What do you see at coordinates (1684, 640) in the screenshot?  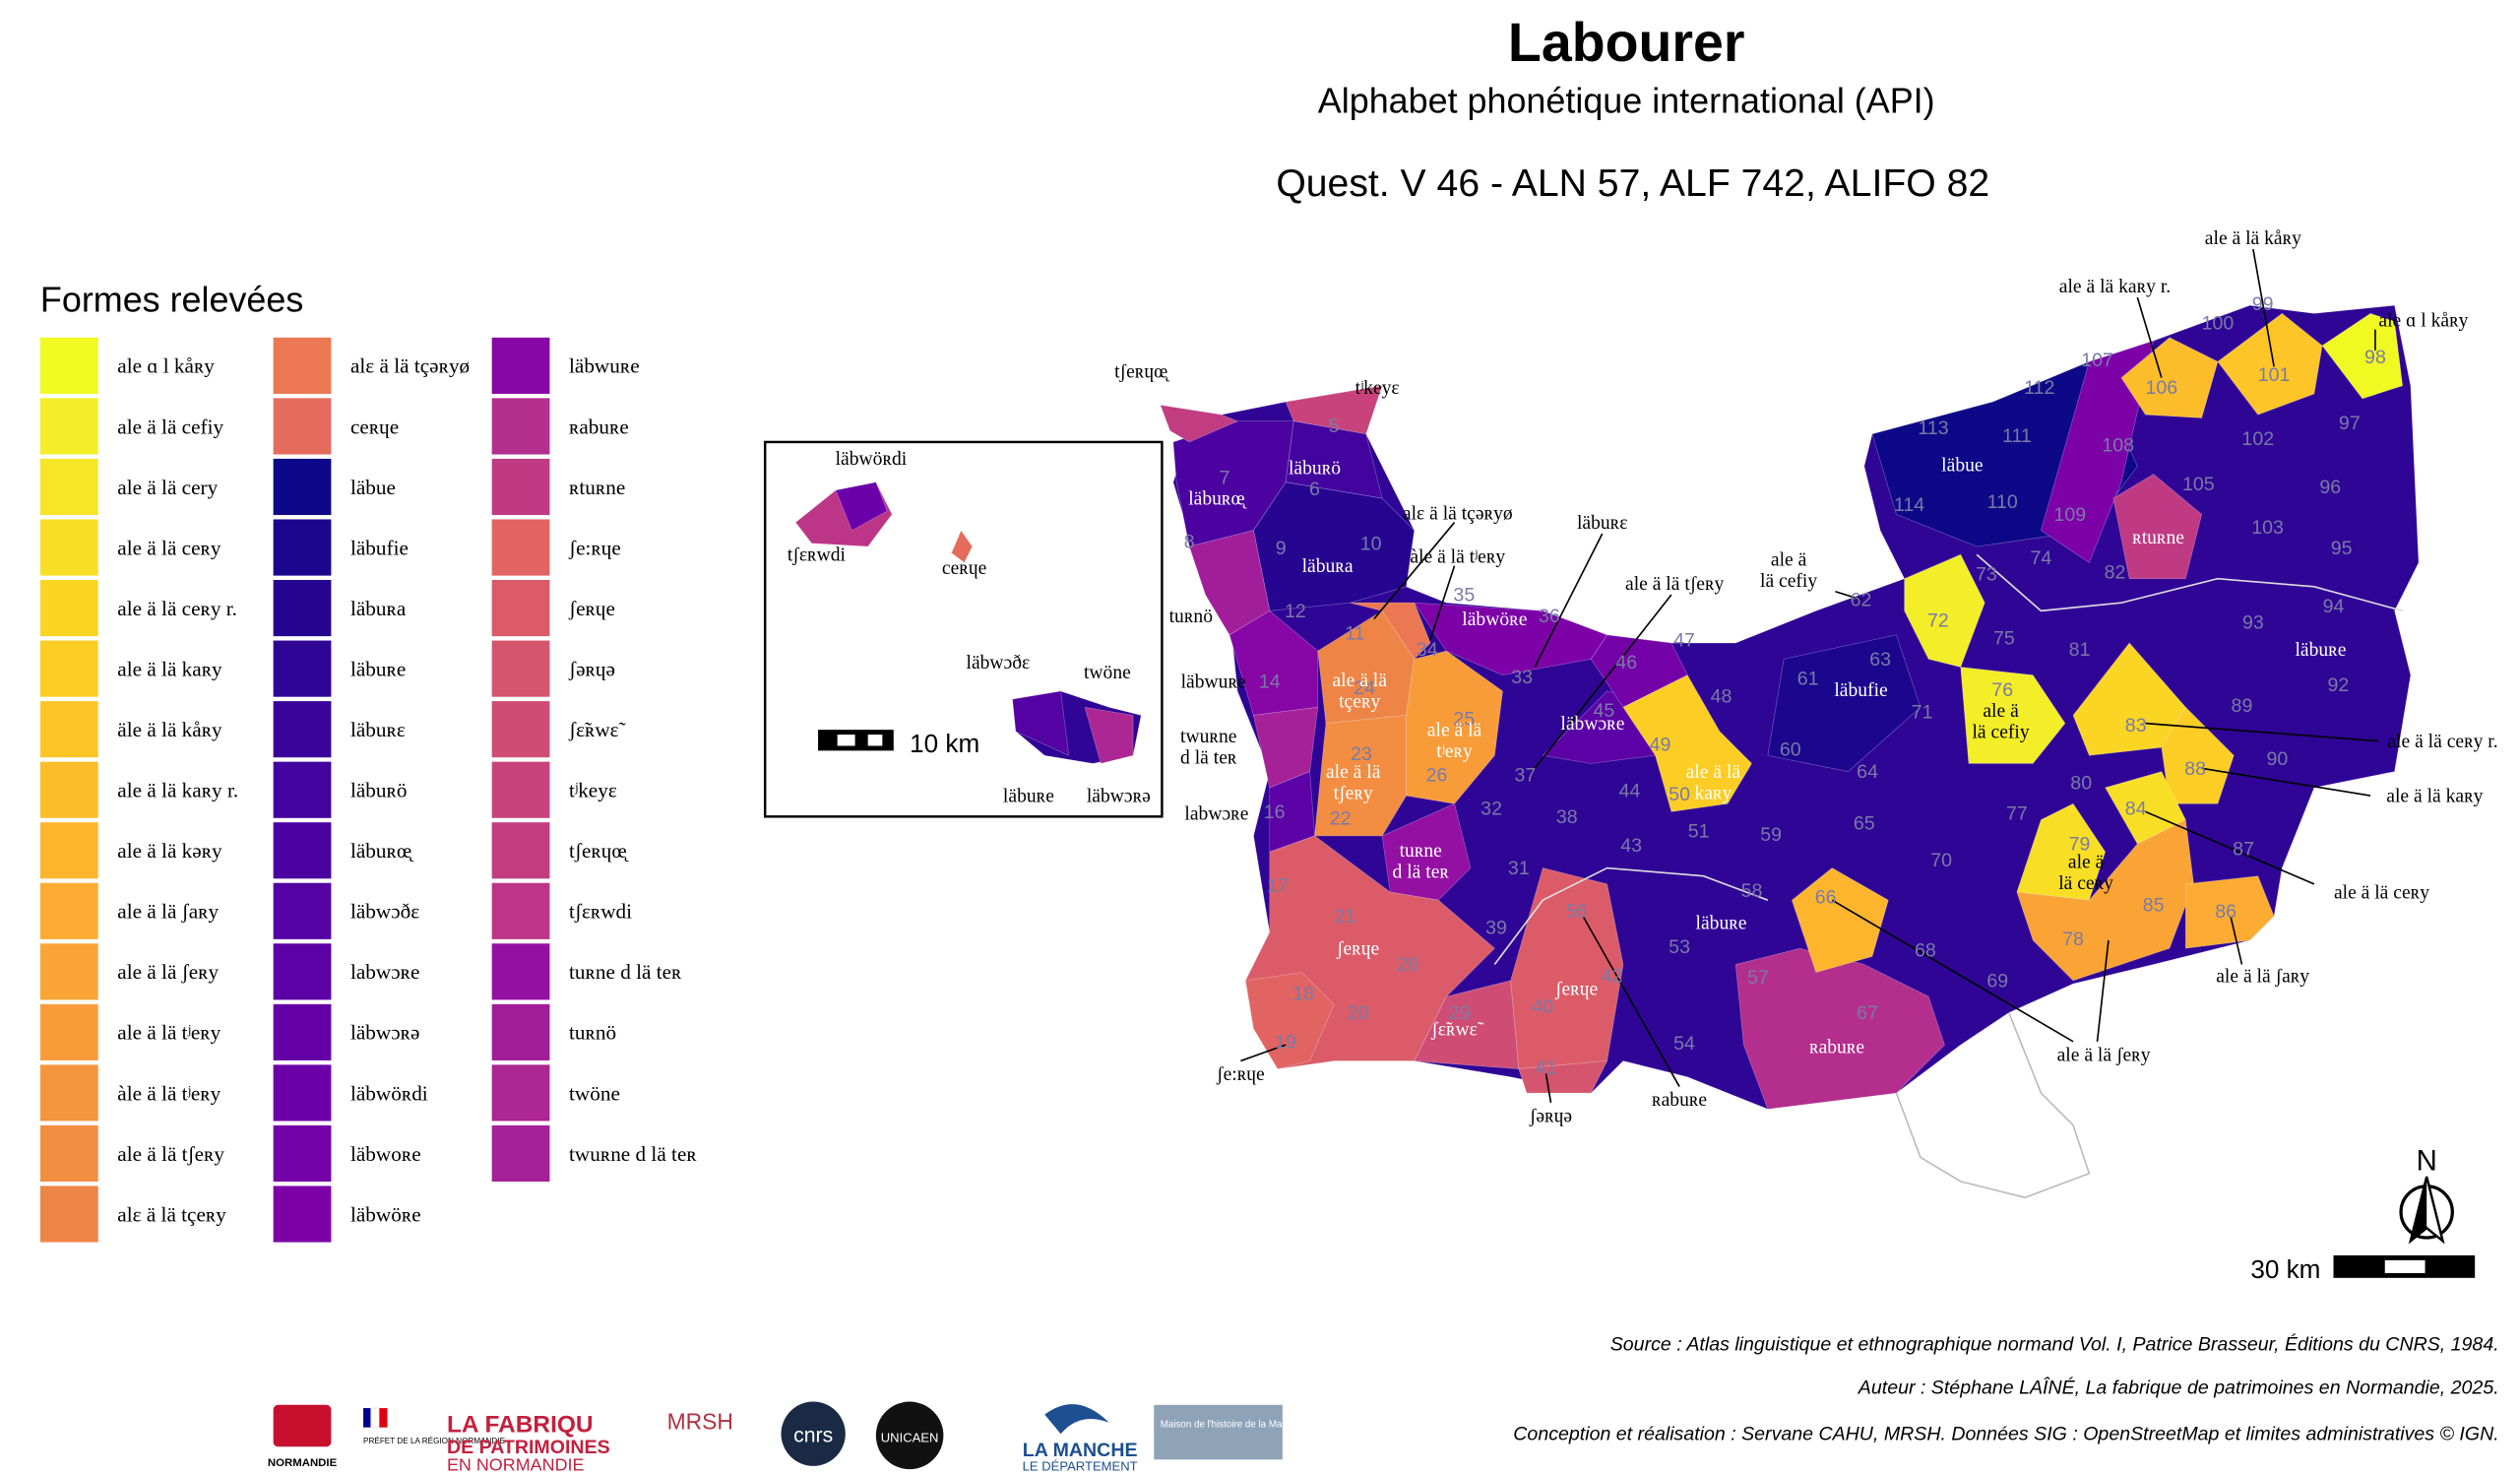 I see `point-number: 47` at bounding box center [1684, 640].